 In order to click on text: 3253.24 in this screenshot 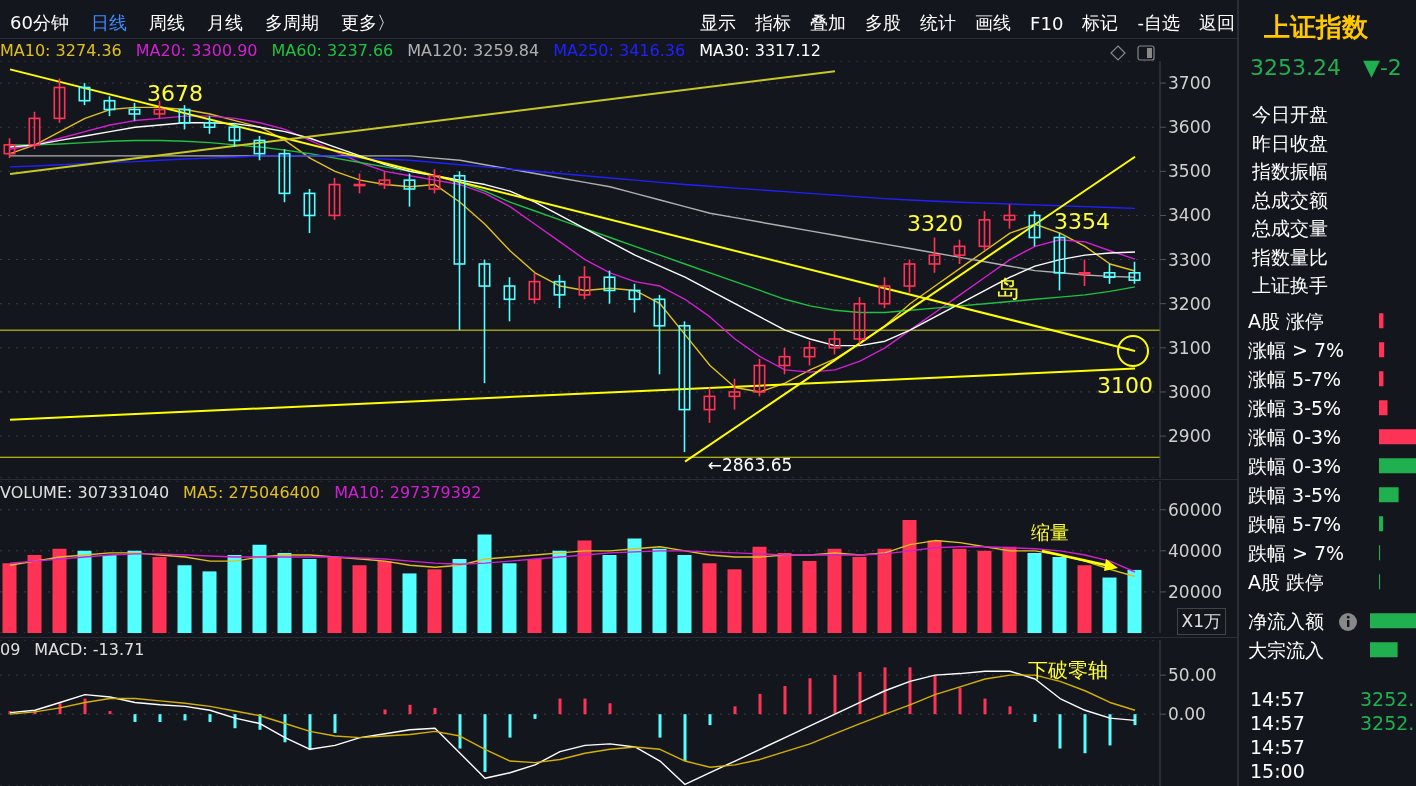, I will do `click(1295, 67)`.